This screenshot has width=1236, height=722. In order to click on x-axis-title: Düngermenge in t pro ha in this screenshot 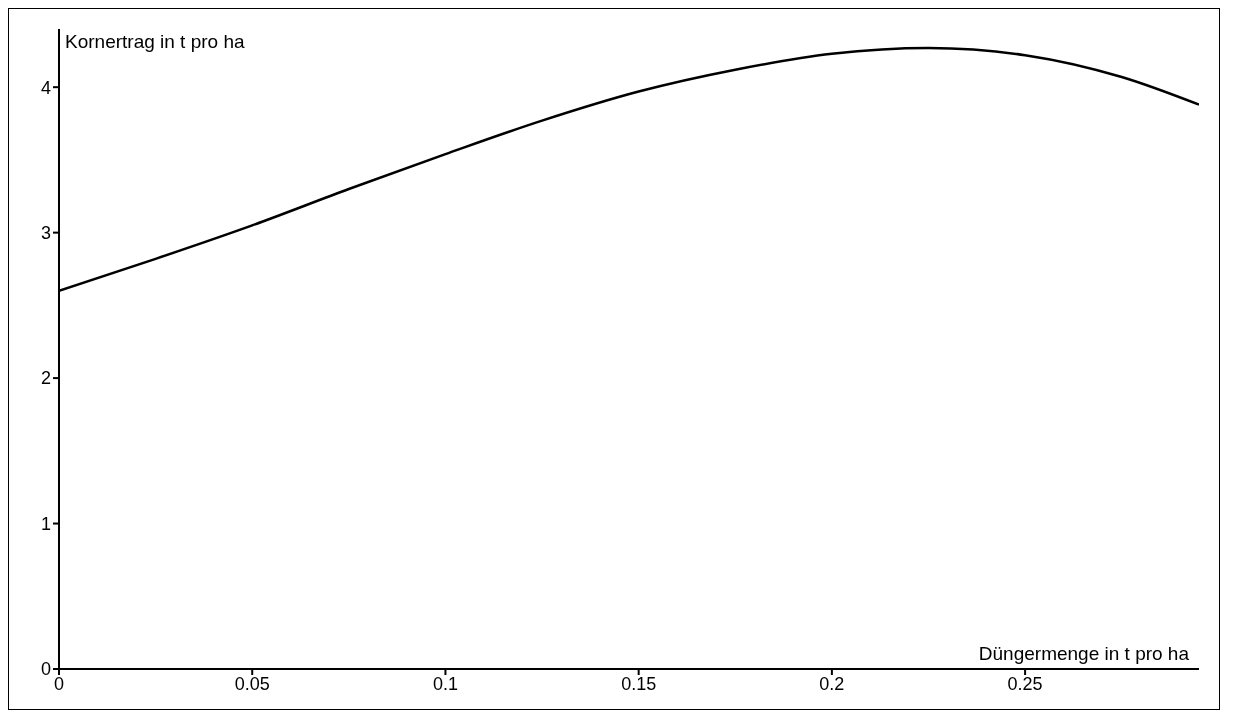, I will do `click(1083, 654)`.